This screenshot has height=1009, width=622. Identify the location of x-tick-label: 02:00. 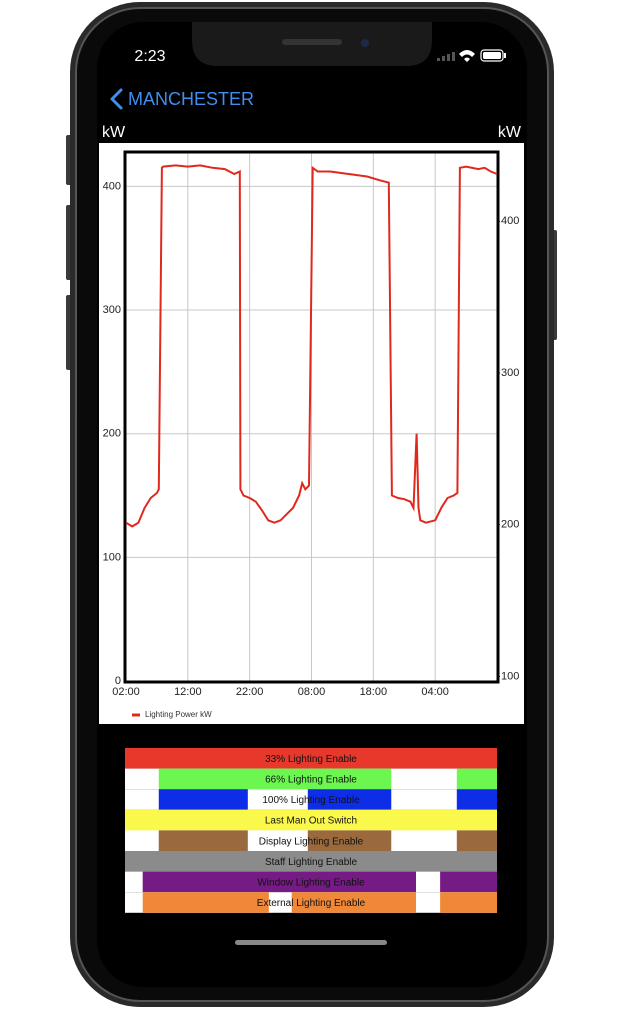
(126, 692).